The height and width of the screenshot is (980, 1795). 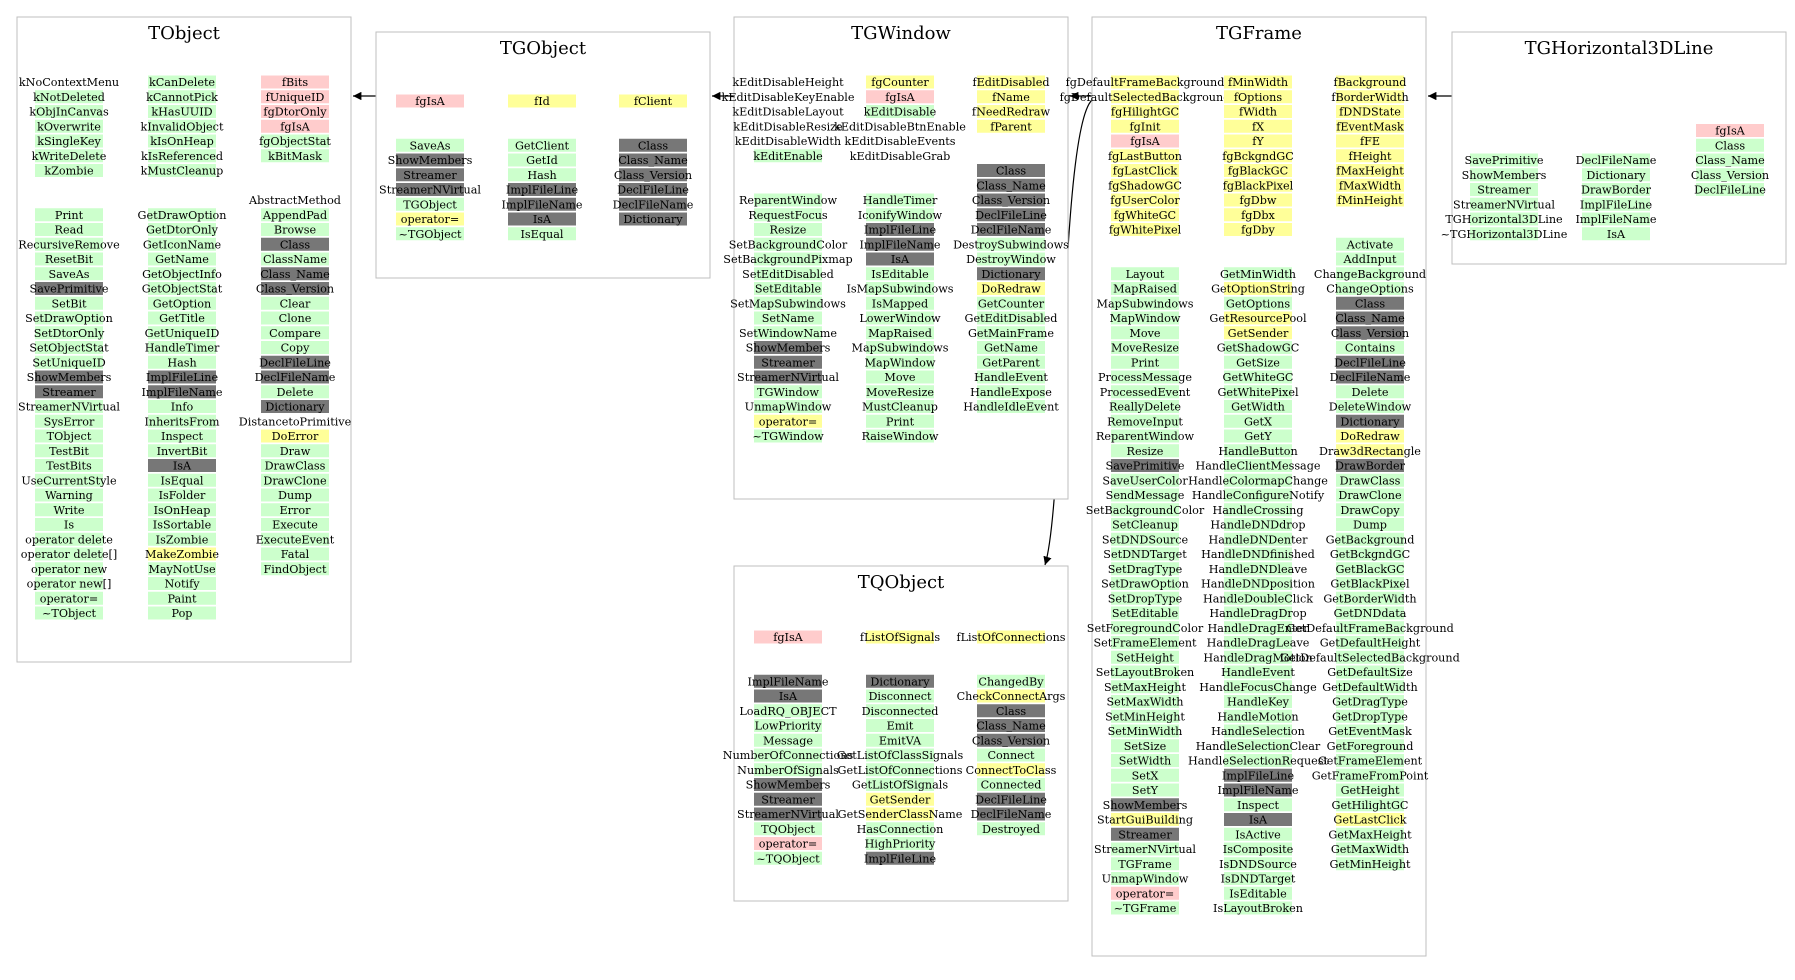 What do you see at coordinates (1370, 628) in the screenshot?
I see `member-public: GetDefaultFrameBackground` at bounding box center [1370, 628].